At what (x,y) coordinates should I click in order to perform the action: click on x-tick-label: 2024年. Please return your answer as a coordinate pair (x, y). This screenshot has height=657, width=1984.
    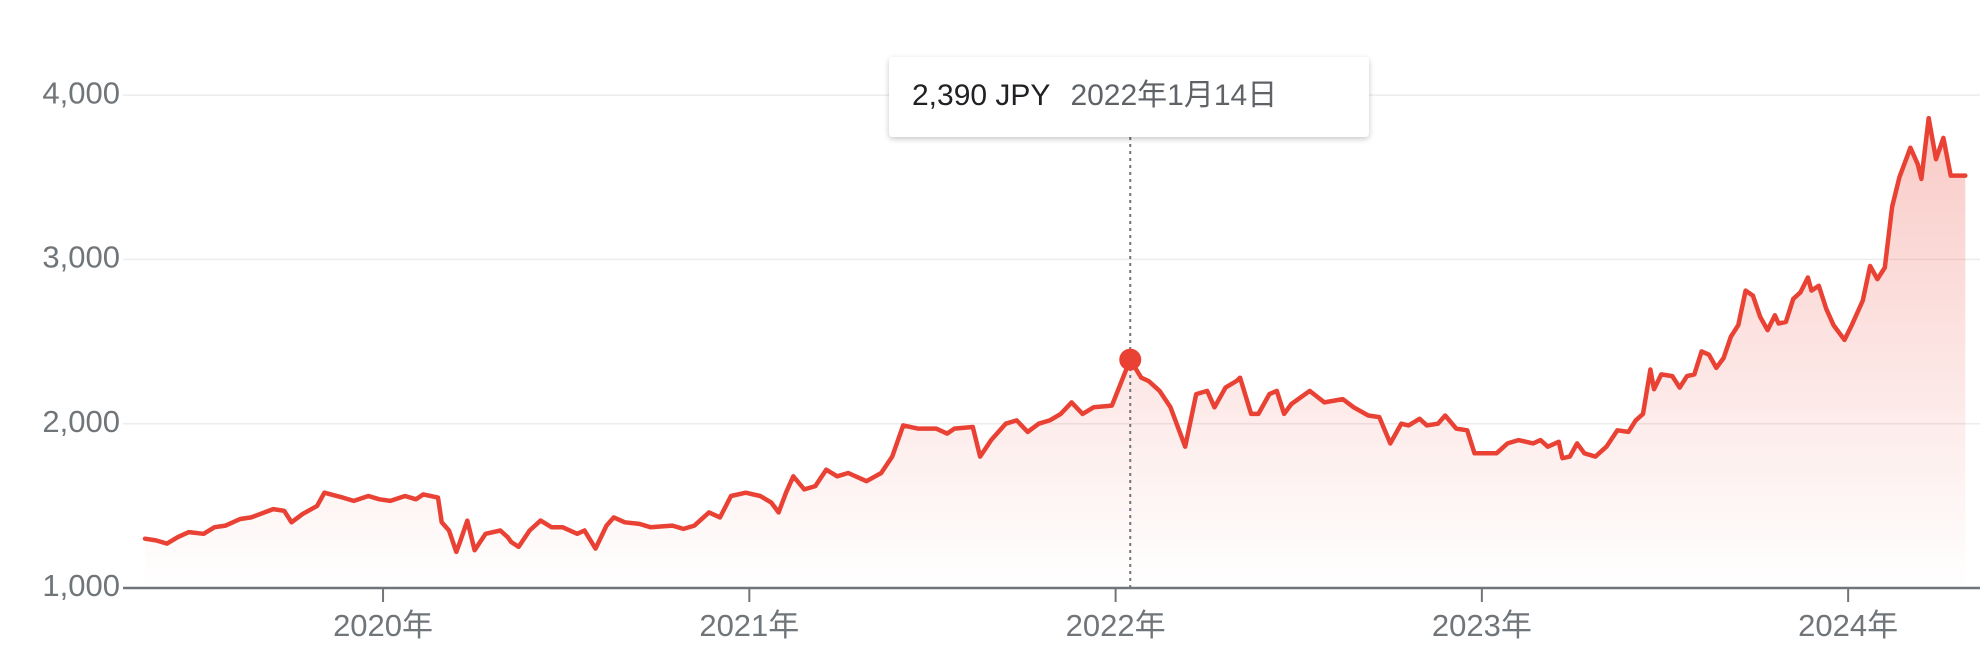
    Looking at the image, I should click on (1848, 625).